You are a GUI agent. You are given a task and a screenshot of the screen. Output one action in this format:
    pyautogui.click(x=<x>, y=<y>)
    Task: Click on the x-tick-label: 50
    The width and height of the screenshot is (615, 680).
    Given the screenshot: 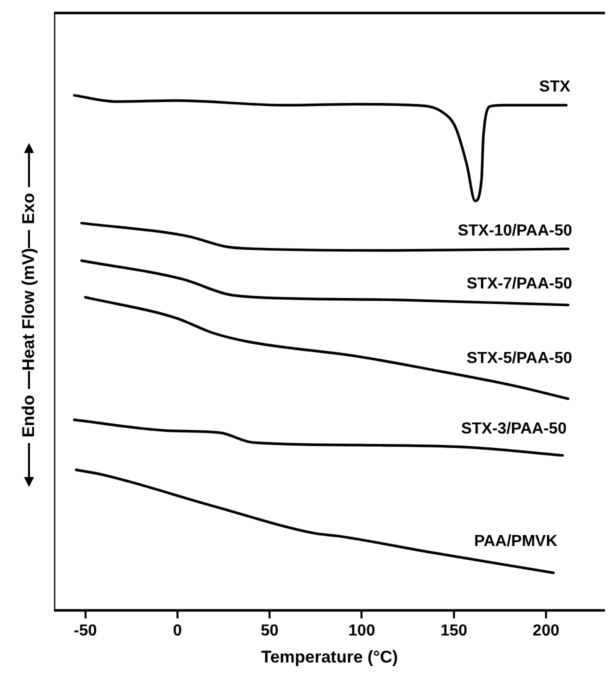 What is the action you would take?
    pyautogui.click(x=269, y=631)
    